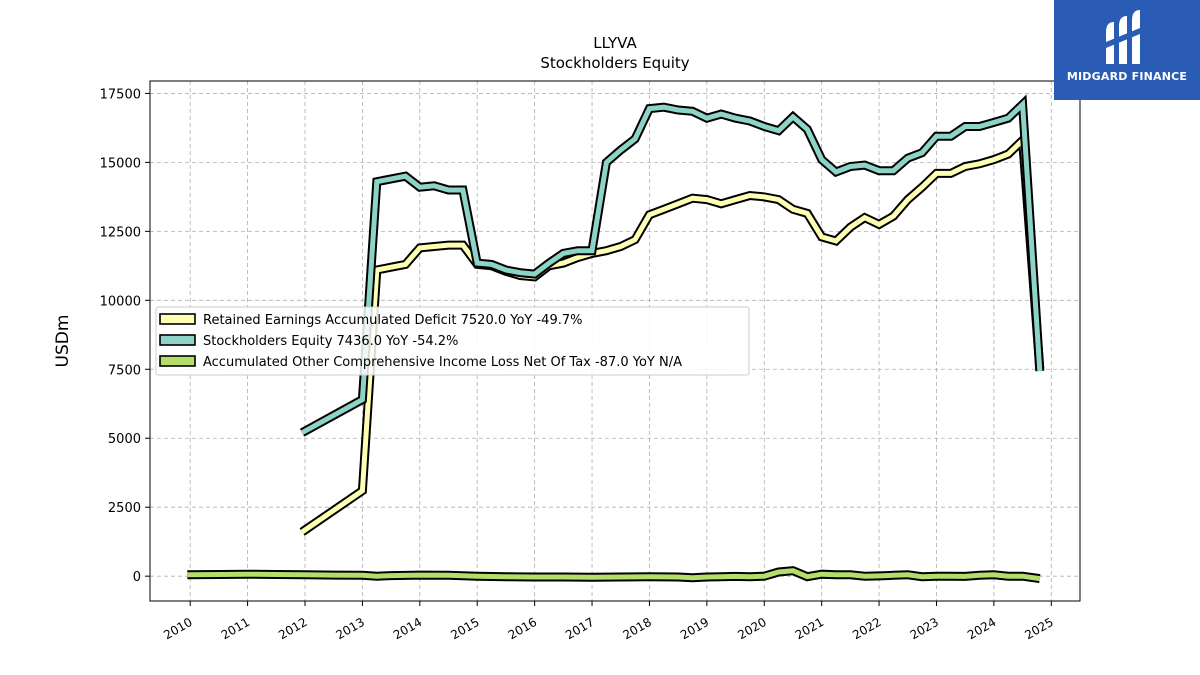 The height and width of the screenshot is (675, 1200). What do you see at coordinates (330, 341) in the screenshot?
I see `legend-label-2: Stockholders Equity 7436.0 YoY -54.2%` at bounding box center [330, 341].